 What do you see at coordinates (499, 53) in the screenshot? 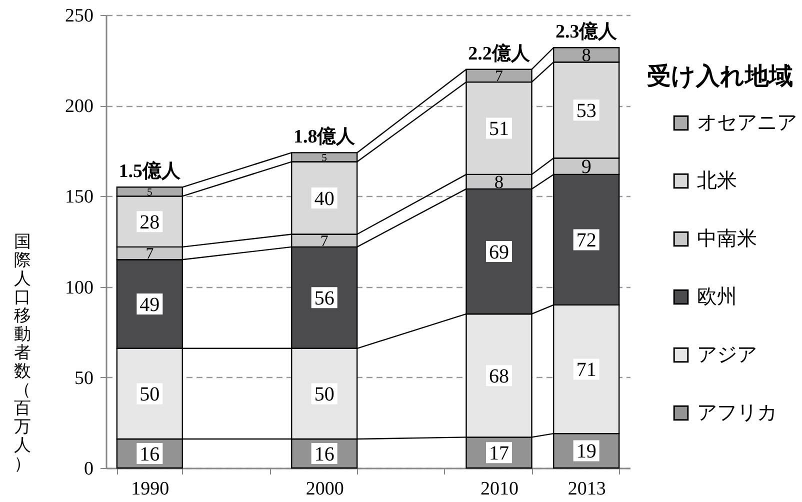
I see `annotation: 2.2億人` at bounding box center [499, 53].